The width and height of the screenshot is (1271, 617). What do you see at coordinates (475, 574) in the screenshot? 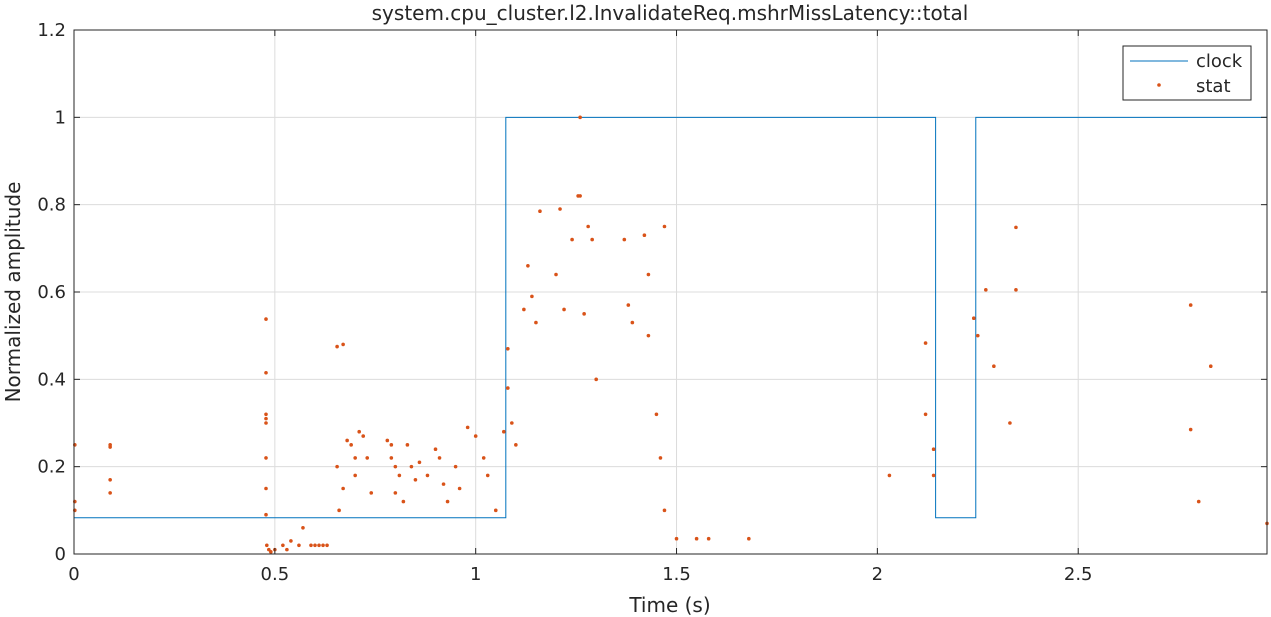
I see `x-tick-label: 1` at bounding box center [475, 574].